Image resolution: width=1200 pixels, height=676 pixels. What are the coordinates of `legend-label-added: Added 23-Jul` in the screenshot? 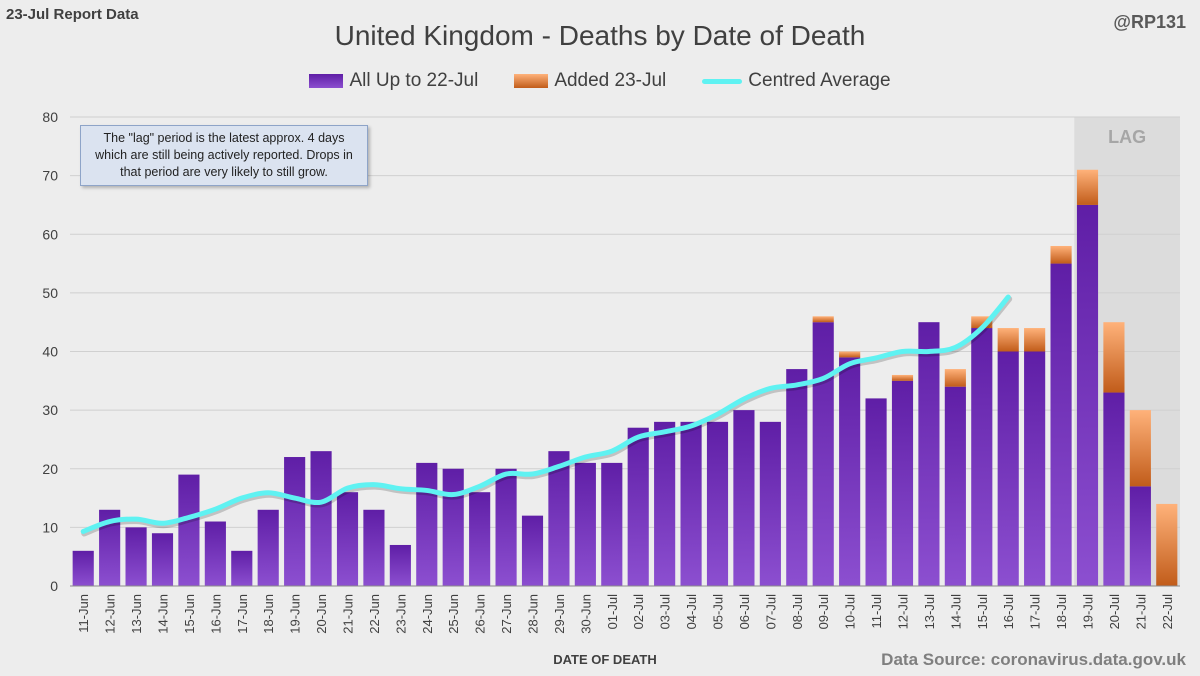 It's located at (610, 80).